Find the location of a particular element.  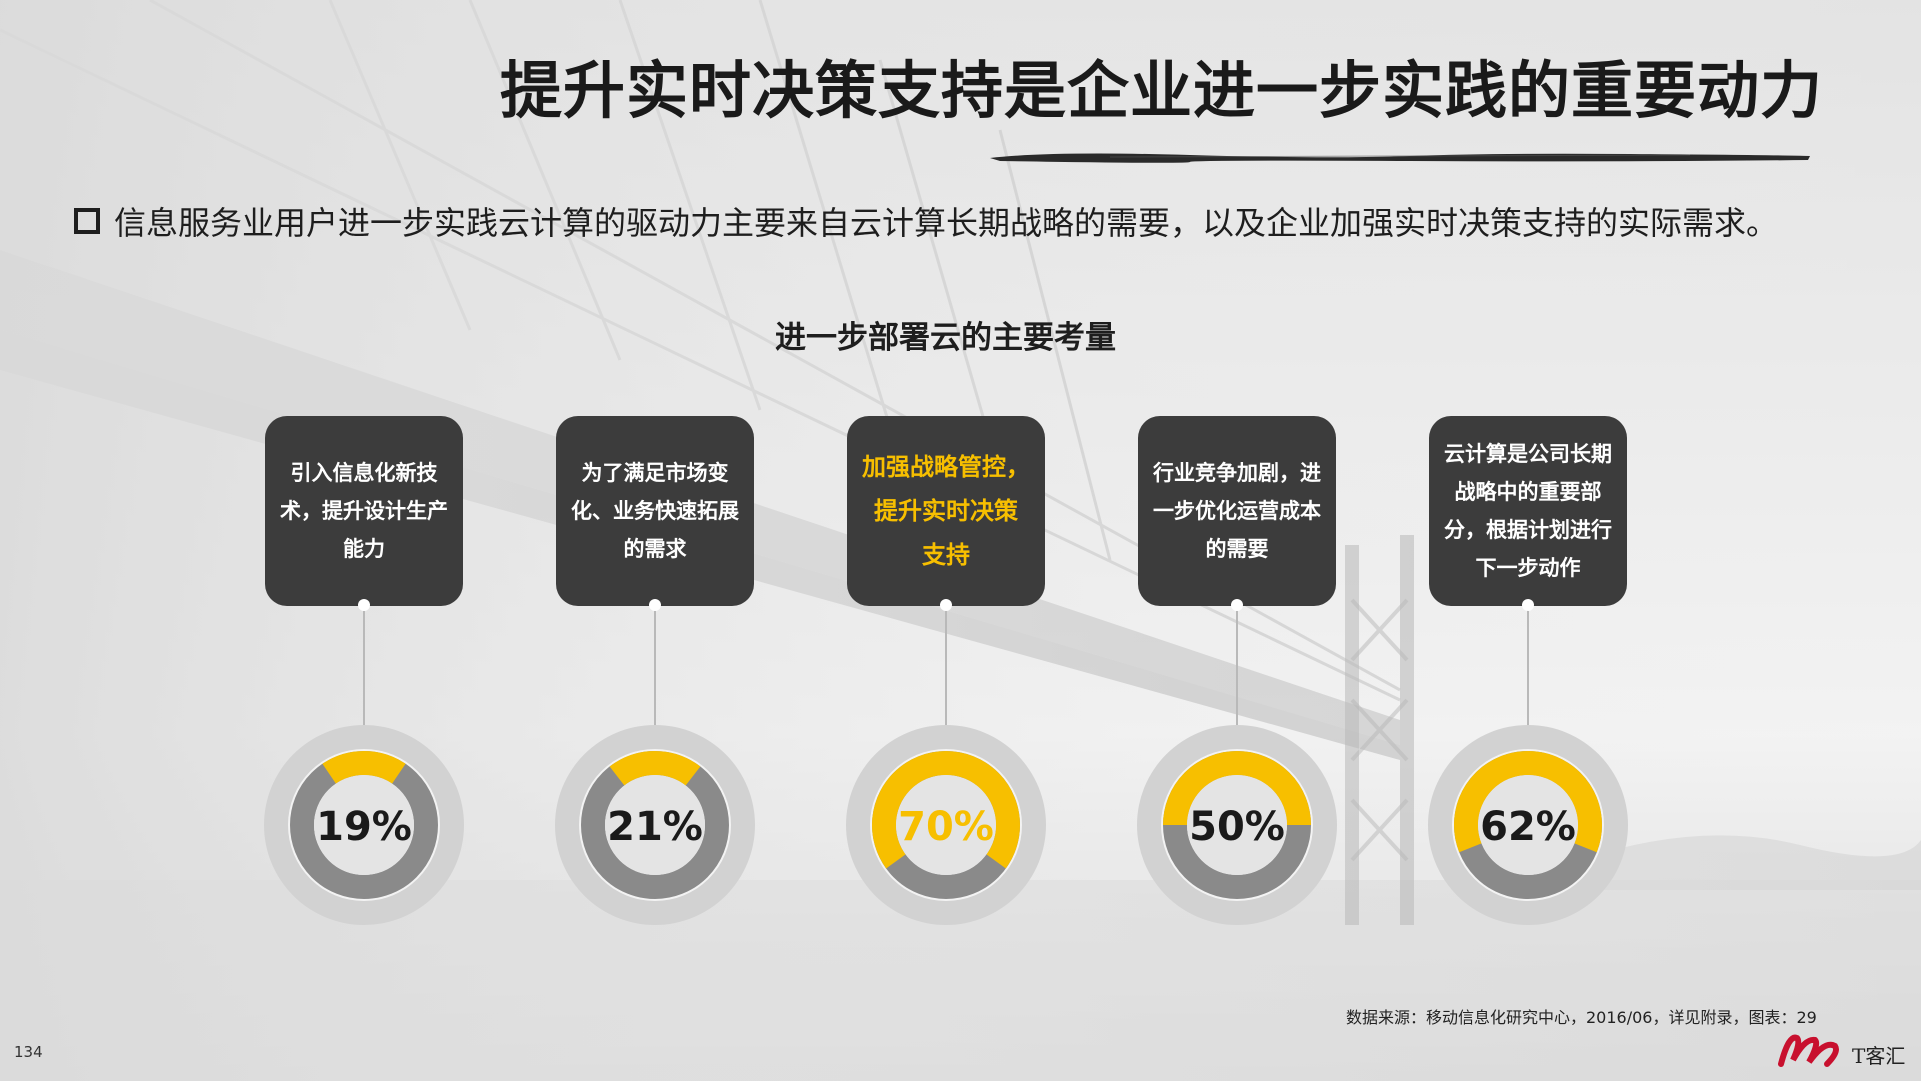

card-line: 能力 is located at coordinates (364, 549).